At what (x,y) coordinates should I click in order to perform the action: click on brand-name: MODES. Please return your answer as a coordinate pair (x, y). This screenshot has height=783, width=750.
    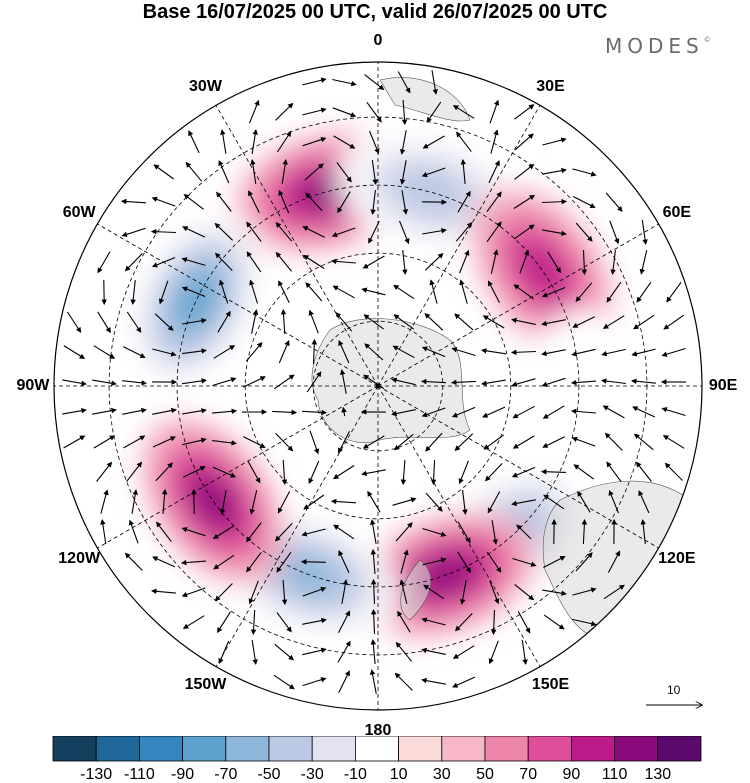
    Looking at the image, I should click on (654, 46).